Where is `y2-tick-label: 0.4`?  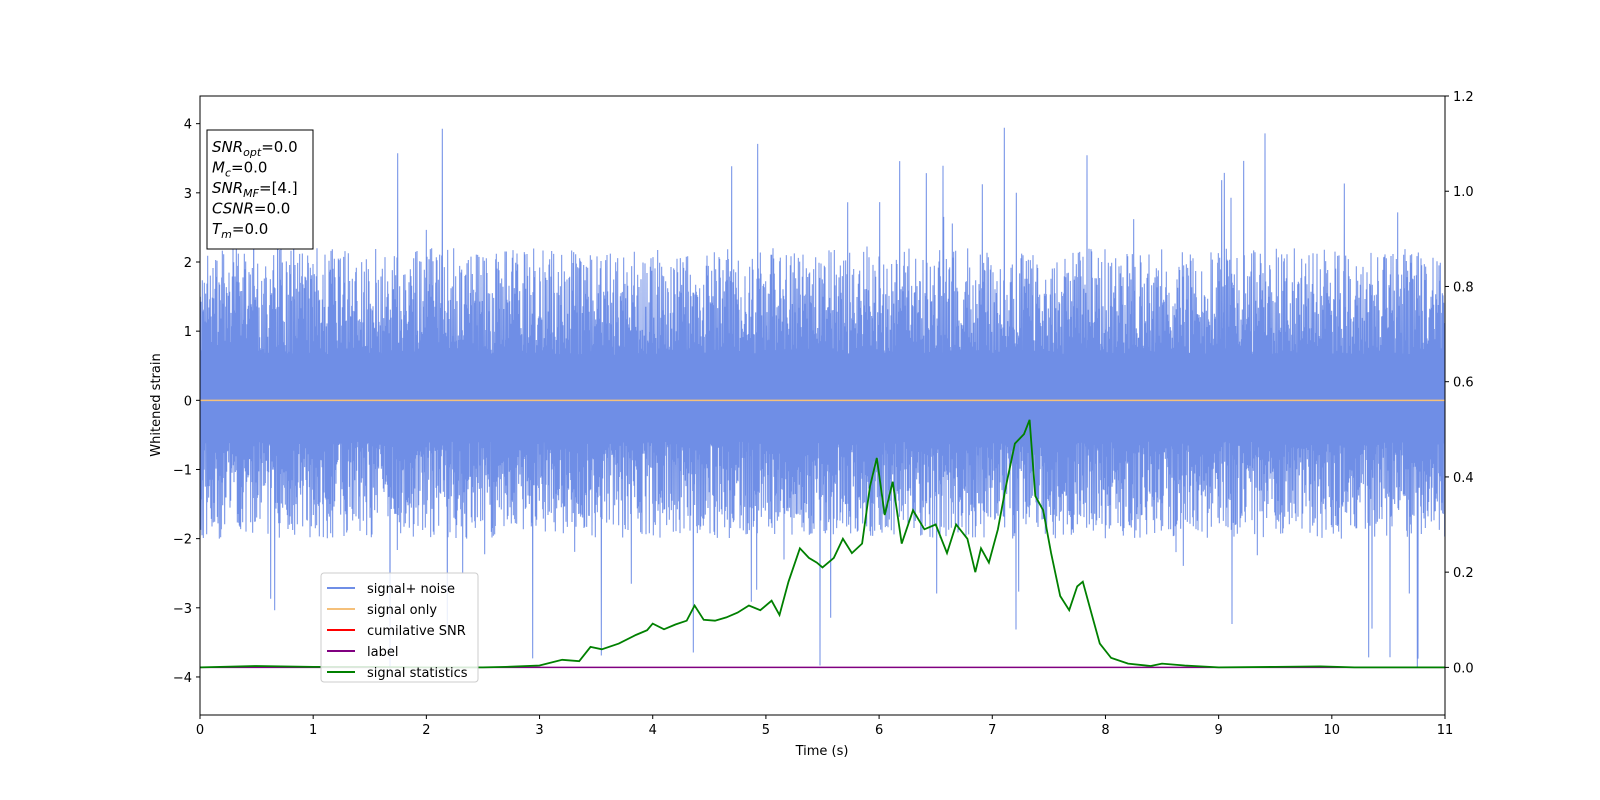 y2-tick-label: 0.4 is located at coordinates (1463, 478).